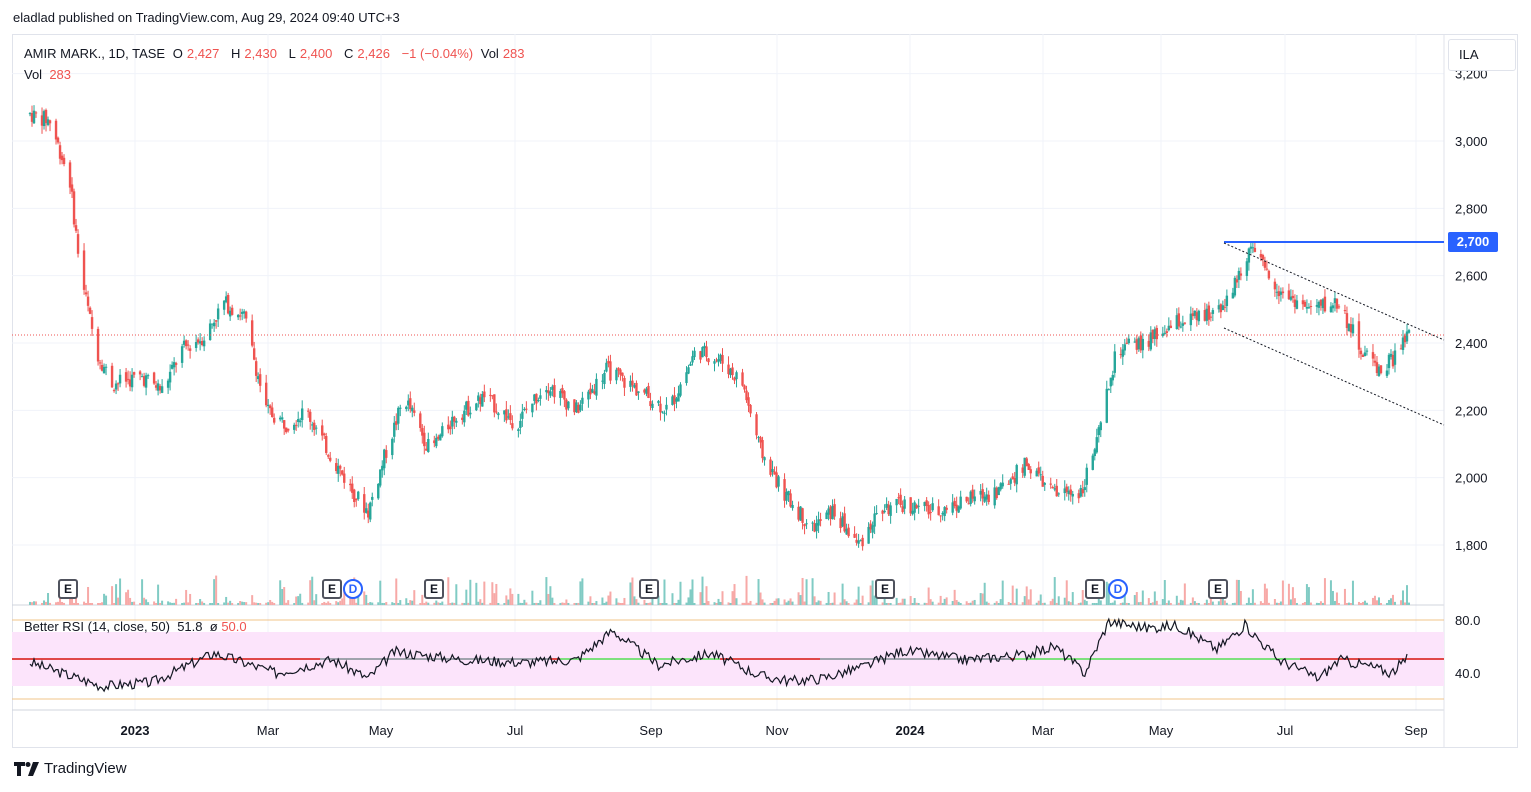  I want to click on currency-selector: ILA, so click(1482, 55).